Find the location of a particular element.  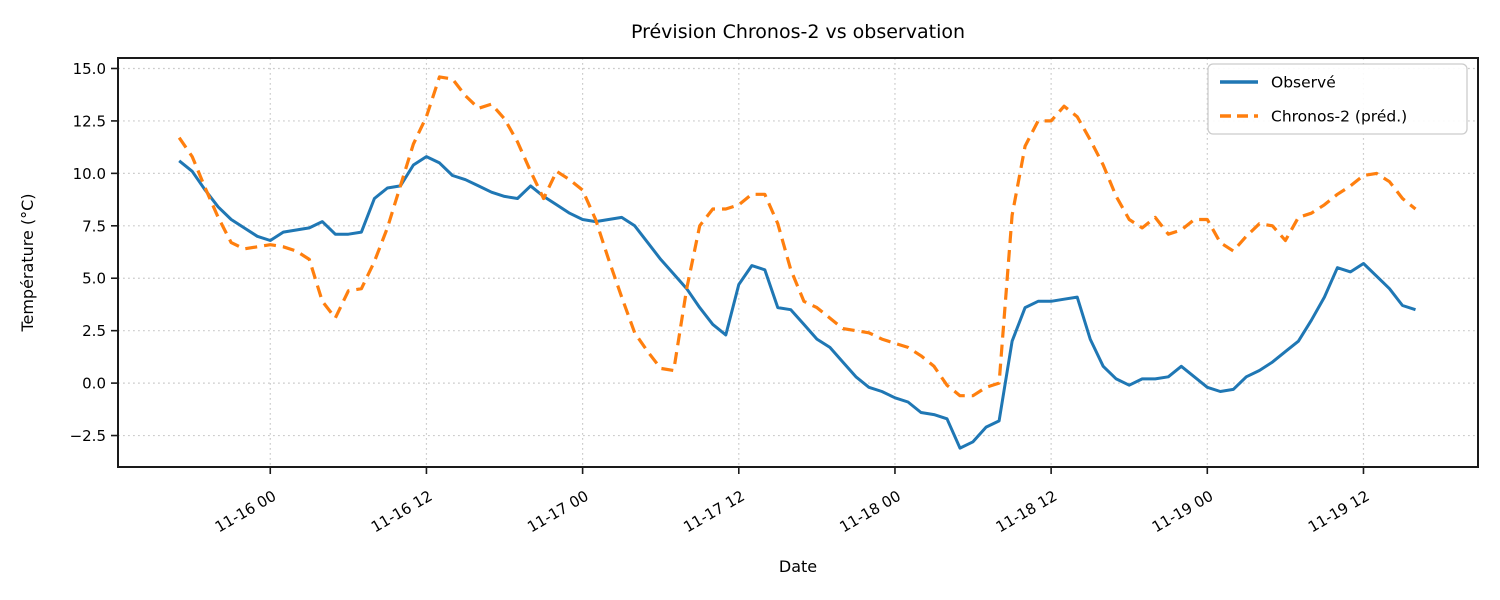

legend: Observé Chronos-2 (préd.) is located at coordinates (1337, 99).